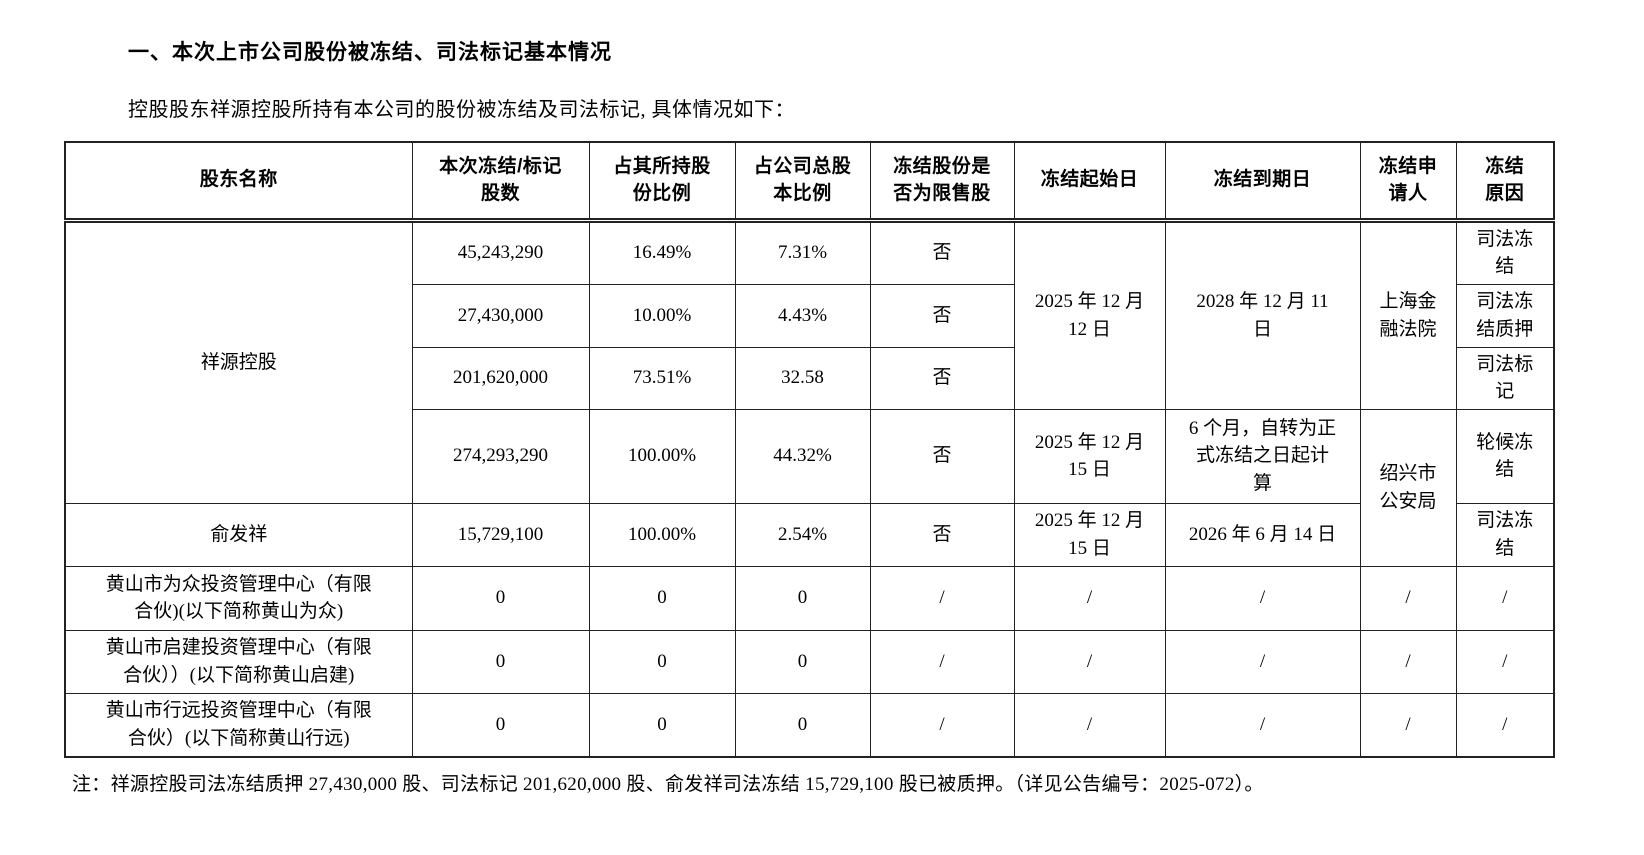 This screenshot has height=855, width=1644. What do you see at coordinates (500, 661) in the screenshot?
I see `cell-shares-r6: 0` at bounding box center [500, 661].